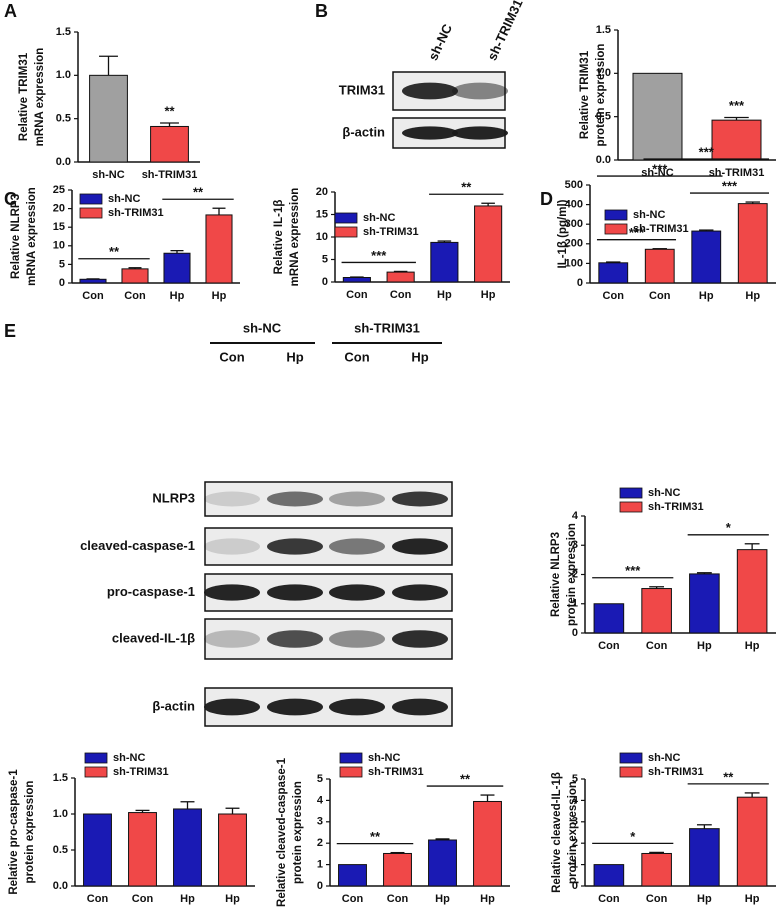  Describe the element at coordinates (173, 497) in the screenshot. I see `blot-row-label: NLRP3` at that location.